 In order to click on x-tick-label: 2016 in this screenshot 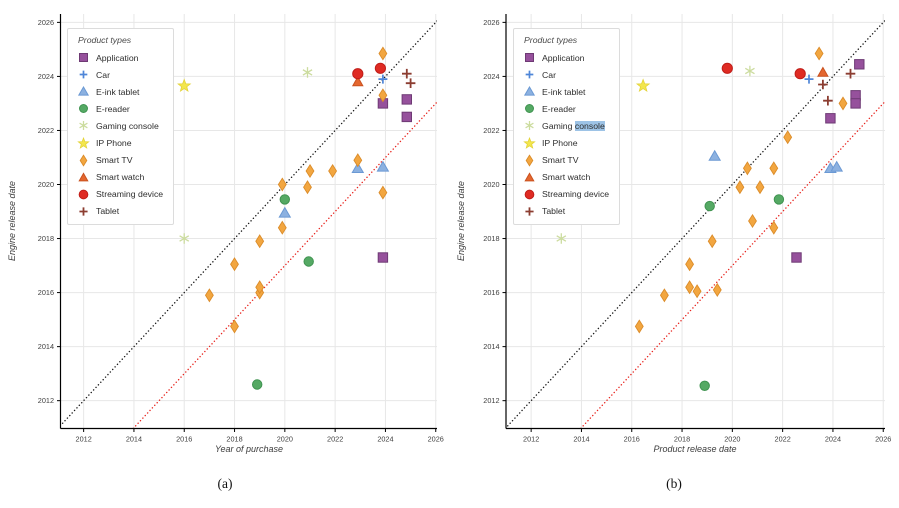, I will do `click(184, 439)`.